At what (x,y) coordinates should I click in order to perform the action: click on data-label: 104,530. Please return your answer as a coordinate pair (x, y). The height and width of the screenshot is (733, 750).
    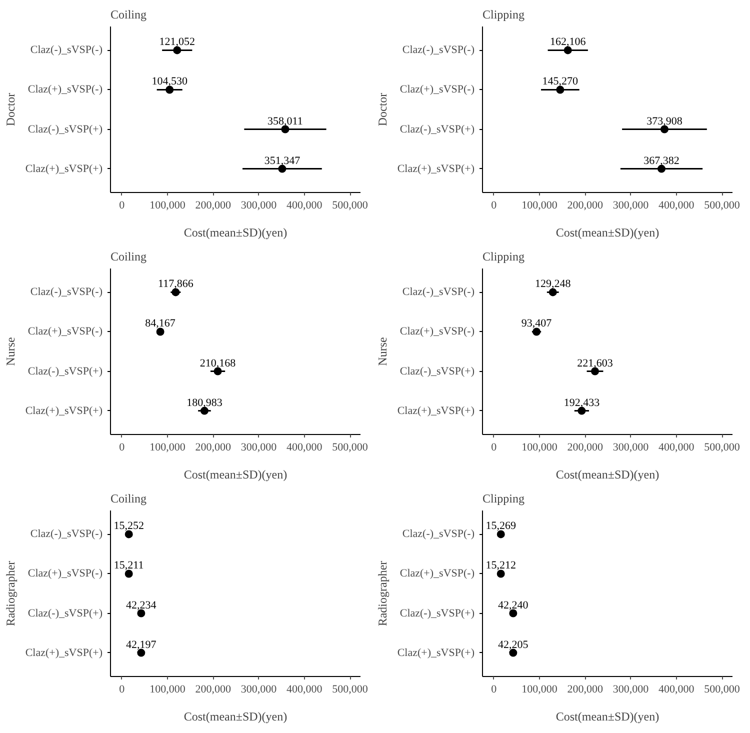
    Looking at the image, I should click on (170, 82).